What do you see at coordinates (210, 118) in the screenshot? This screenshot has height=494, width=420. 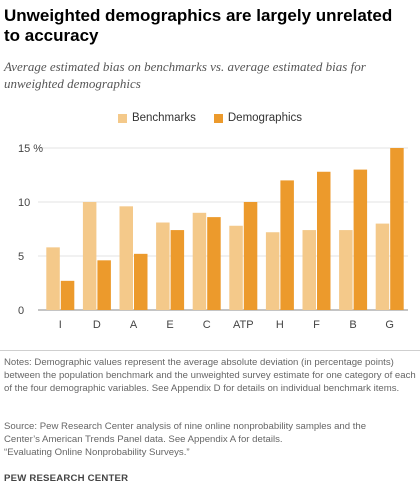 I see `chart-legend: Benchmarks Demographics` at bounding box center [210, 118].